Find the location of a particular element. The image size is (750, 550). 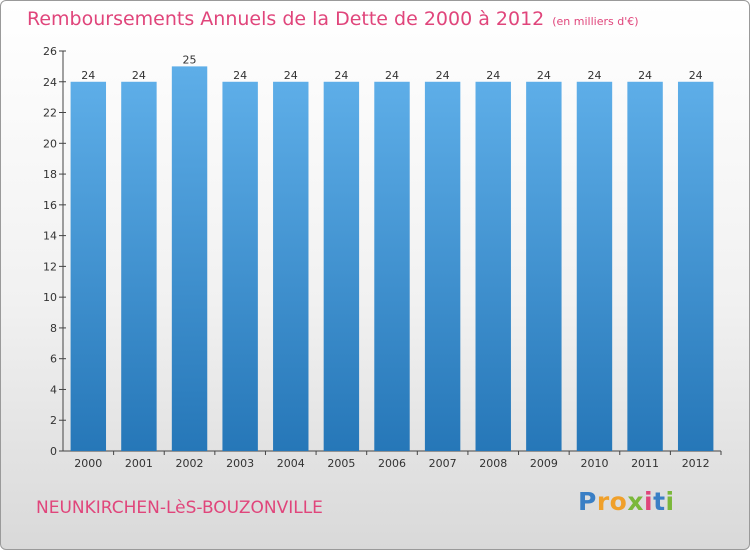

bar-2009 is located at coordinates (544, 266).